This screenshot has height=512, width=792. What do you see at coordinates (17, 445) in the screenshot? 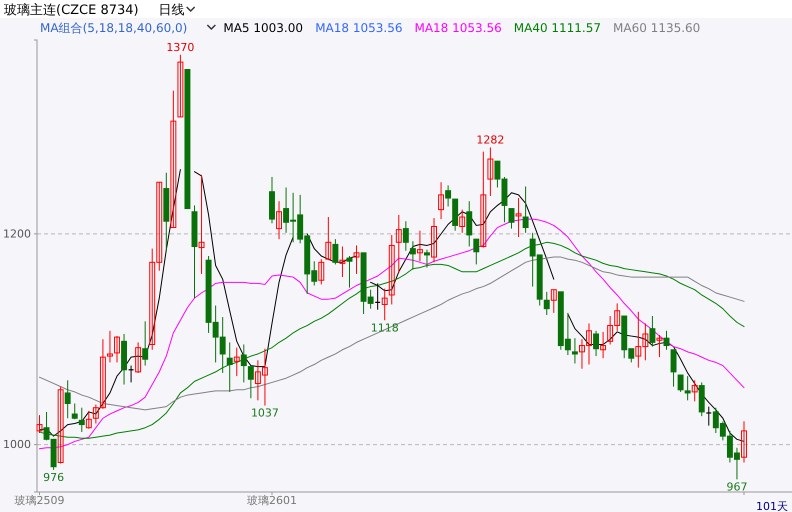
I see `y-tick-label: 1000` at bounding box center [17, 445].